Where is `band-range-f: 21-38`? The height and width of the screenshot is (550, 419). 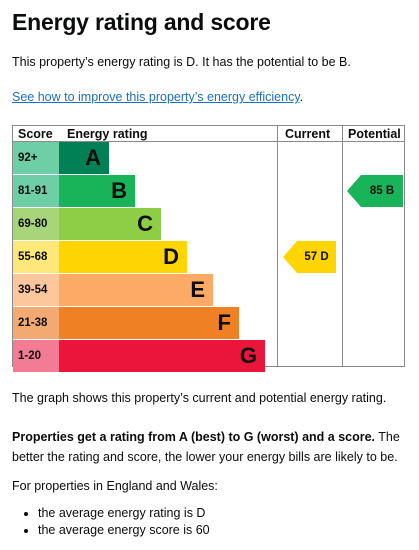 band-range-f: 21-38 is located at coordinates (36, 323).